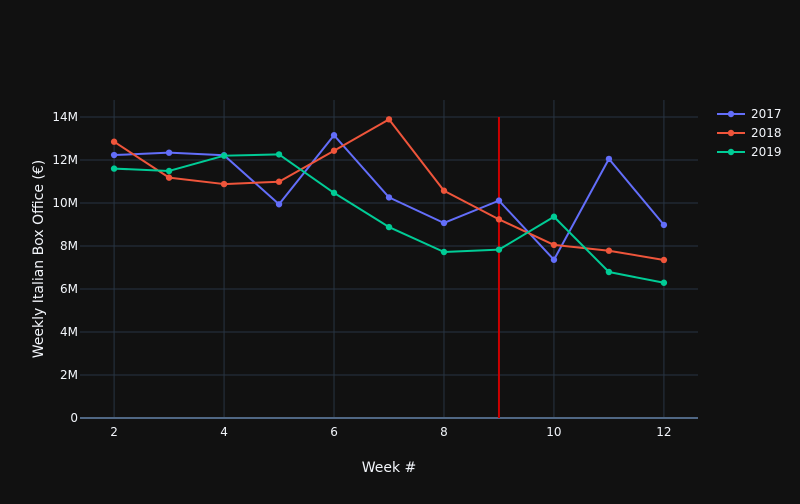  What do you see at coordinates (766, 133) in the screenshot?
I see `legend-label: 2018` at bounding box center [766, 133].